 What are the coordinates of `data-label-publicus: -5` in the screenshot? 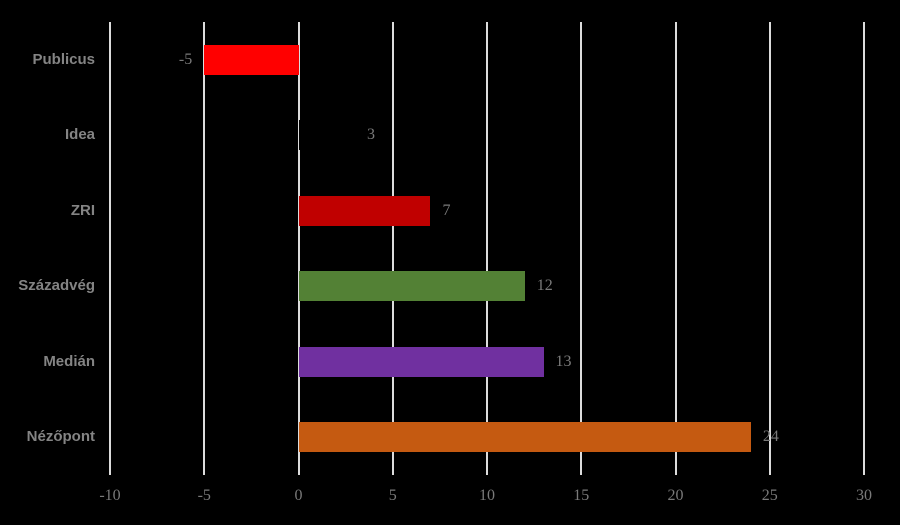 It's located at (185, 59).